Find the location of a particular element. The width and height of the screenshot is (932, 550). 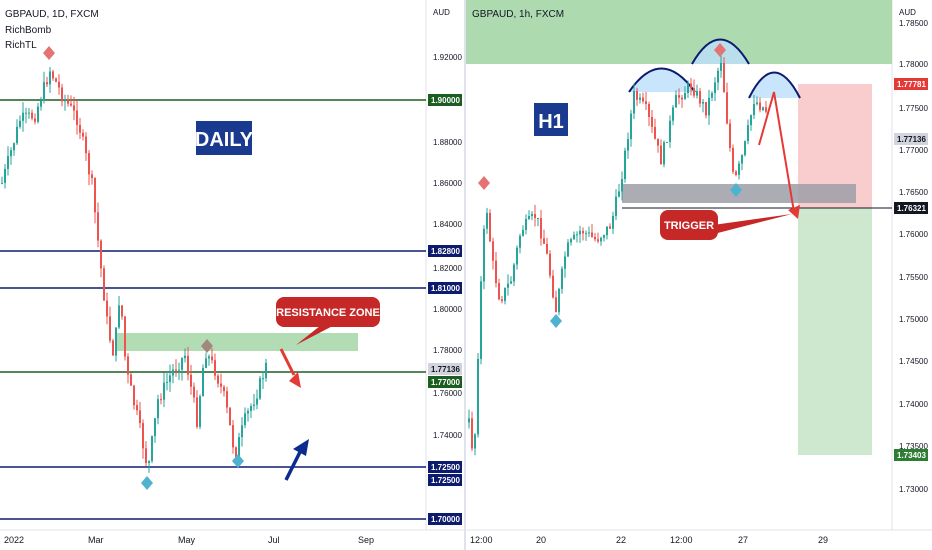

price-tag: 1.77781 is located at coordinates (911, 84).